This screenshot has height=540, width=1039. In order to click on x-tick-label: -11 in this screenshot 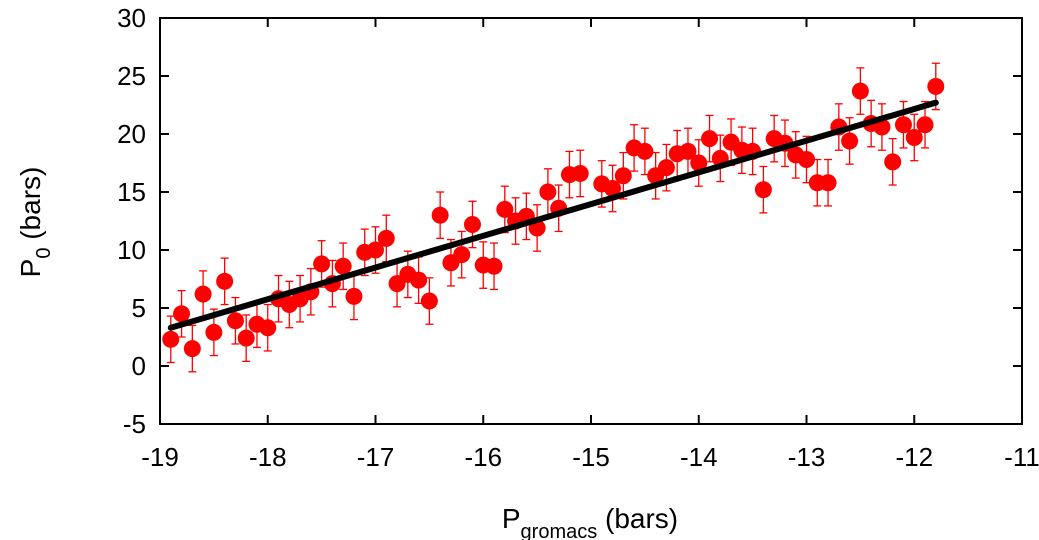, I will do `click(1021, 457)`.